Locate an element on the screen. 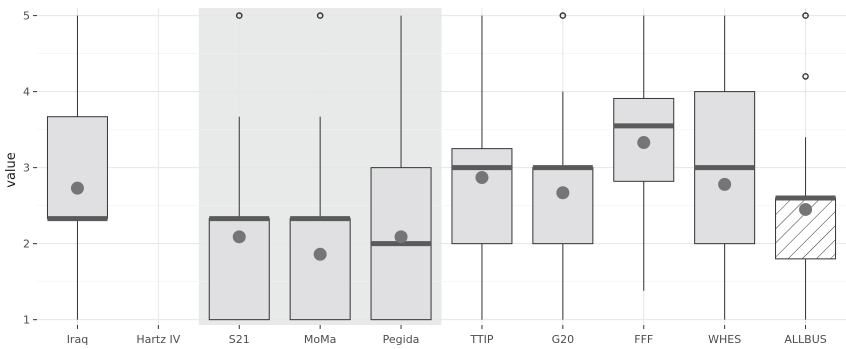 This screenshot has width=846, height=349. box-fff is located at coordinates (644, 153).